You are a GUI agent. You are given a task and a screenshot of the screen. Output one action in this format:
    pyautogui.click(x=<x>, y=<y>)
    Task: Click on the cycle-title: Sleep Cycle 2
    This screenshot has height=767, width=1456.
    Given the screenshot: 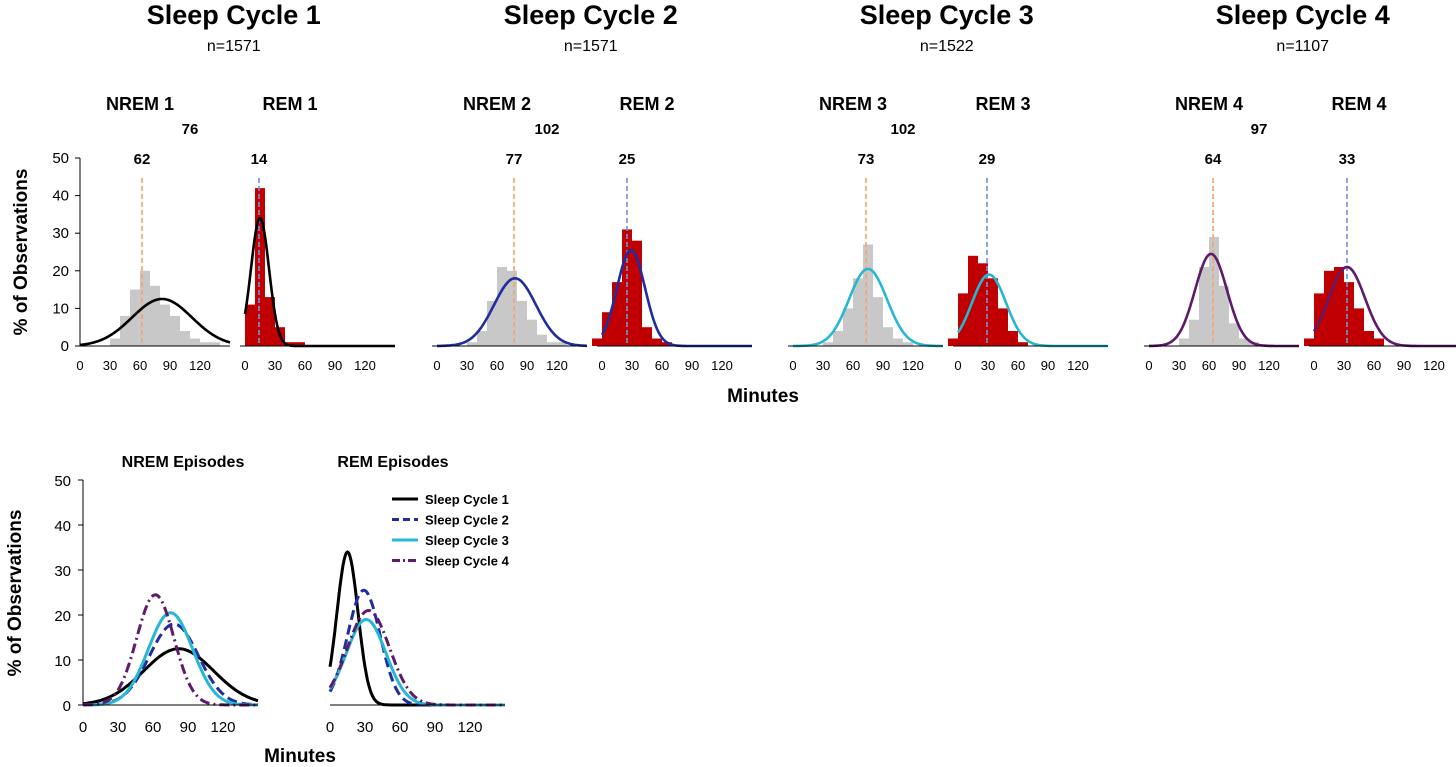 What is the action you would take?
    pyautogui.click(x=591, y=15)
    